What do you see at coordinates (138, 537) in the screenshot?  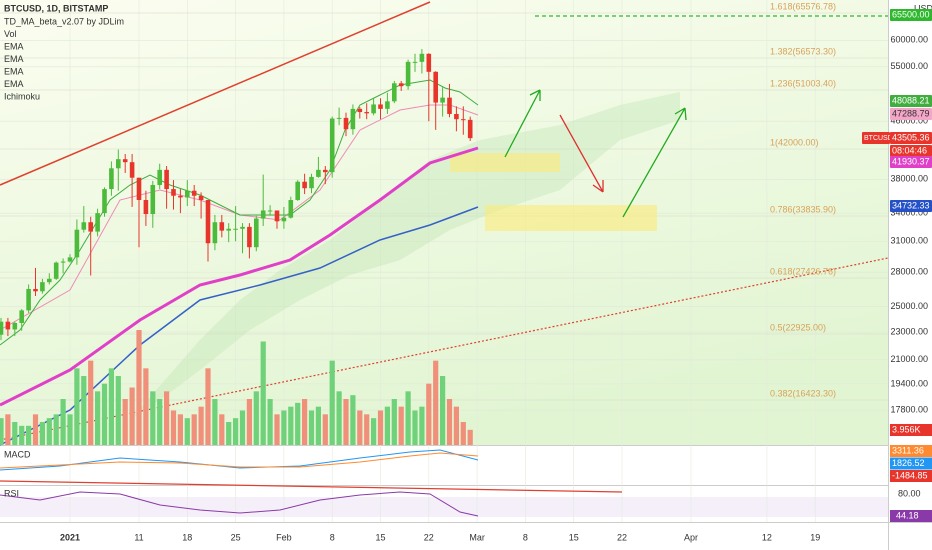 I see `x-tick-label: 11` at bounding box center [138, 537].